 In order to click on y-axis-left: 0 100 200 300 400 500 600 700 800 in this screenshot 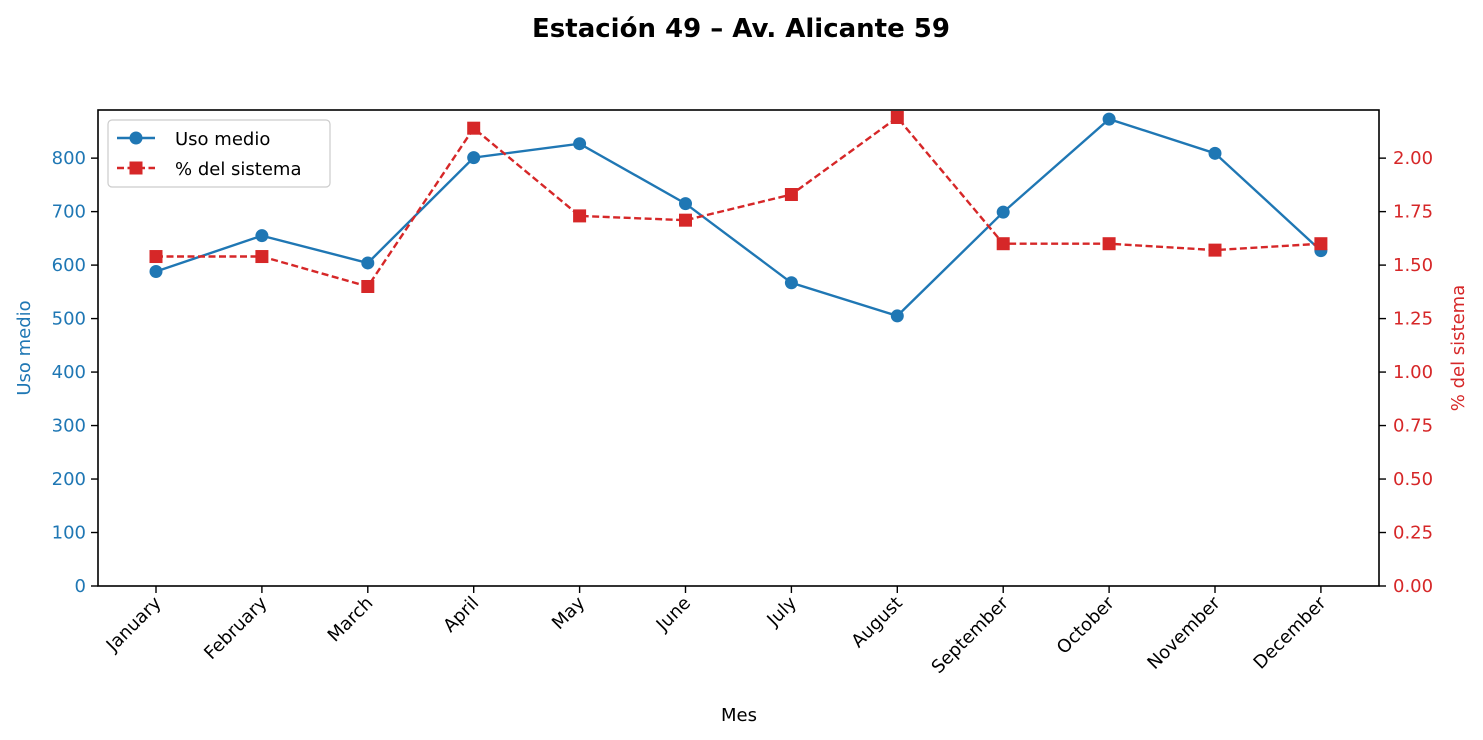, I will do `click(75, 372)`.